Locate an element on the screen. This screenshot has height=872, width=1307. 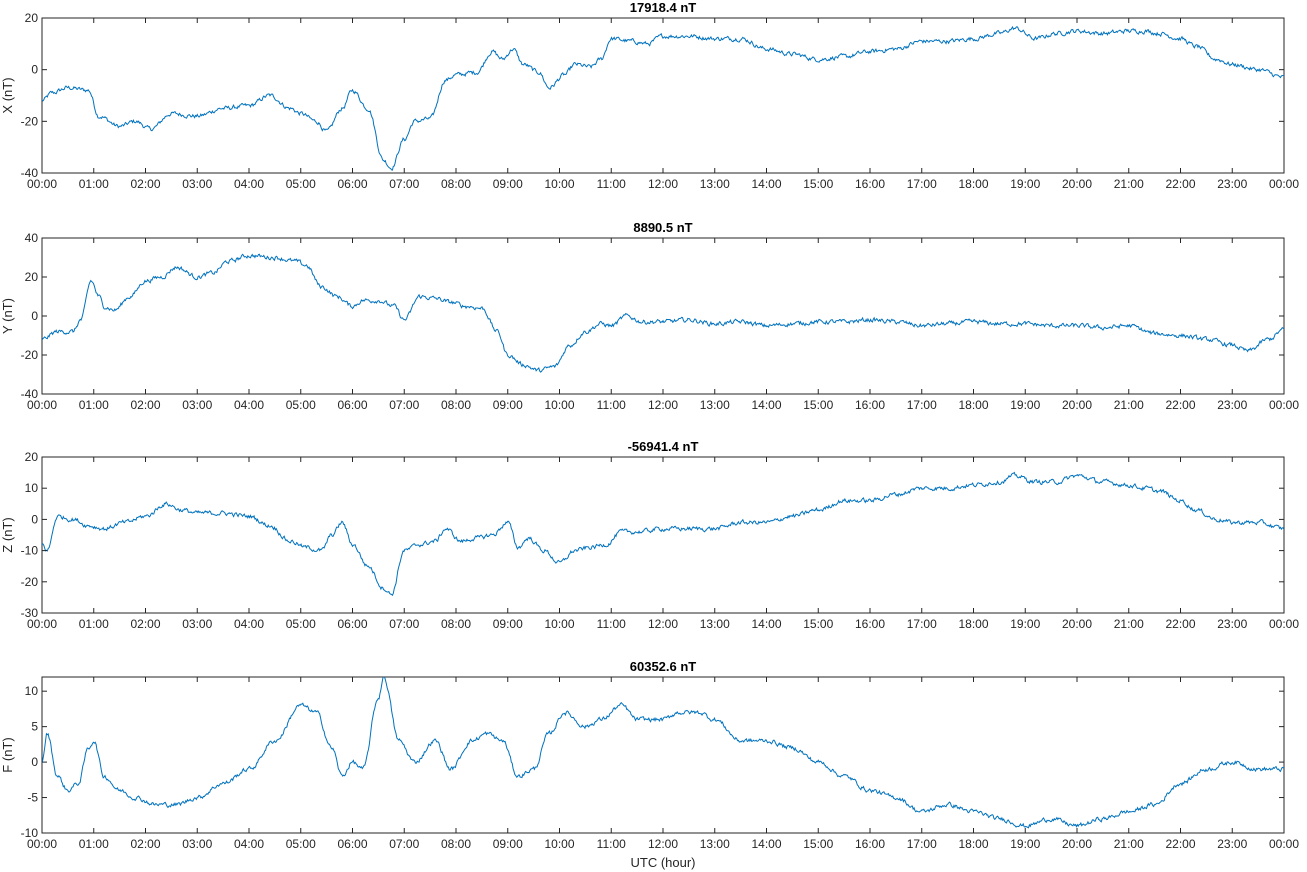
y-axis-label: Y (nT) is located at coordinates (7, 316).